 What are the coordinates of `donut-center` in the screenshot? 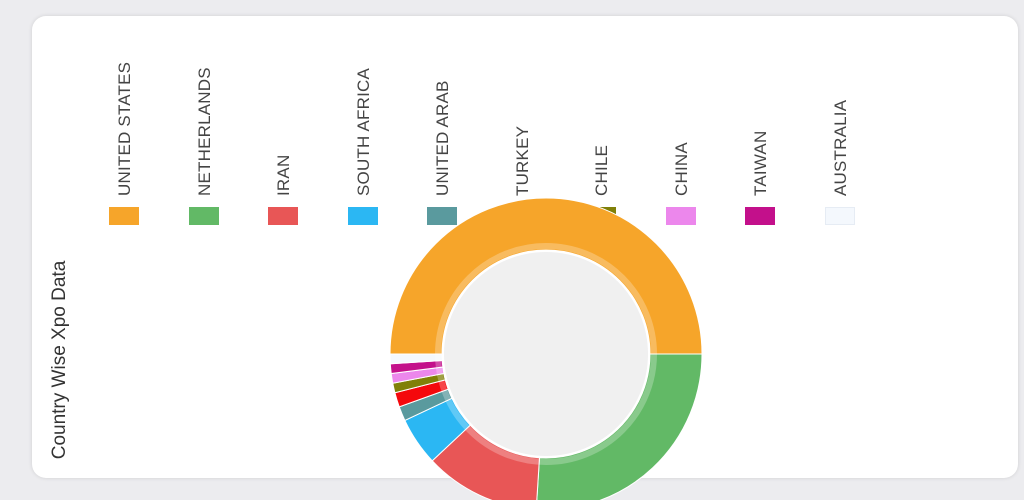 It's located at (546, 354).